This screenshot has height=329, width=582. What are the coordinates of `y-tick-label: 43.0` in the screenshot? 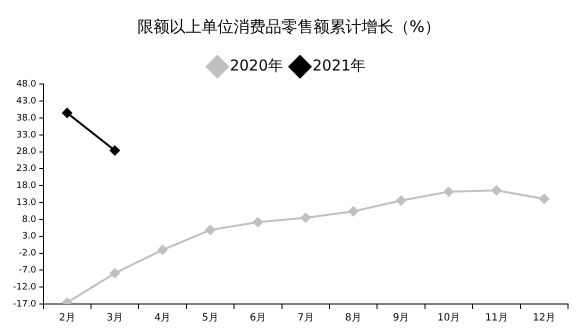 It's located at (26, 101).